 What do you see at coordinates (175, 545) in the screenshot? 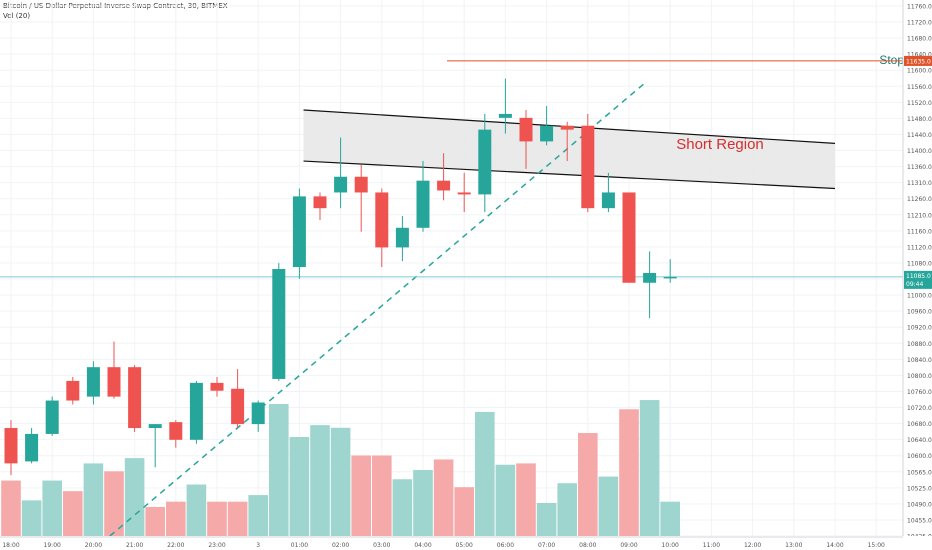
I see `time-tick-label: 22:00` at bounding box center [175, 545].